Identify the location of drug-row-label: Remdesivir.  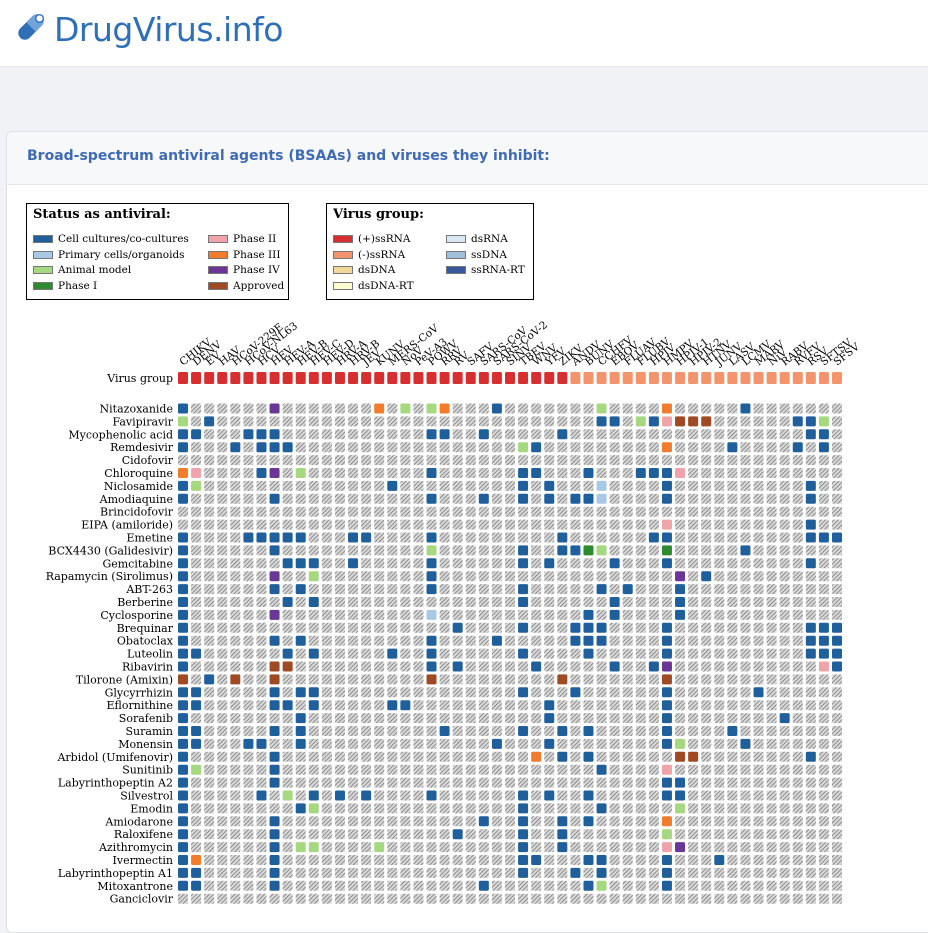
(142, 447).